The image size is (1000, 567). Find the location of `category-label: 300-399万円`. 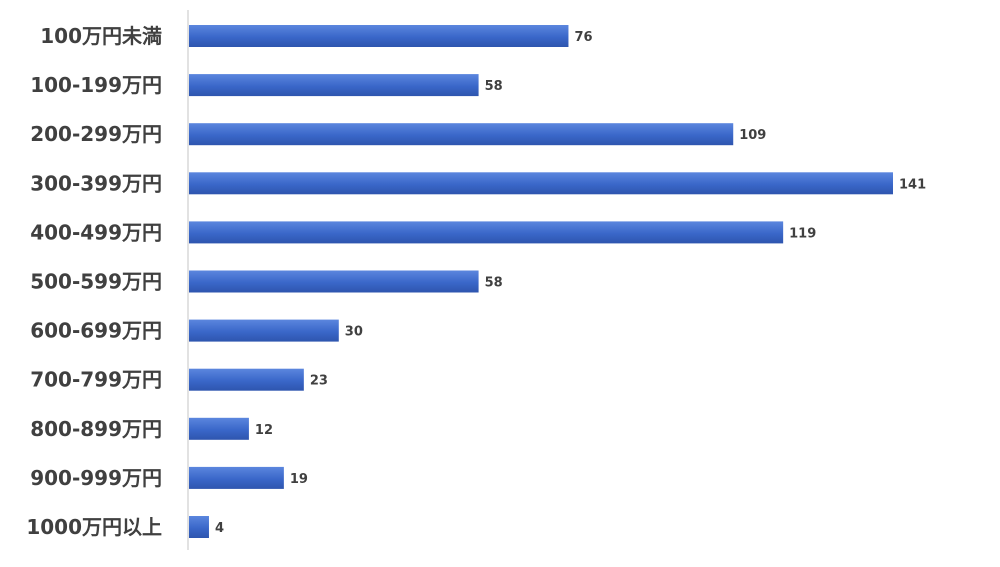

category-label: 300-399万円 is located at coordinates (96, 183).